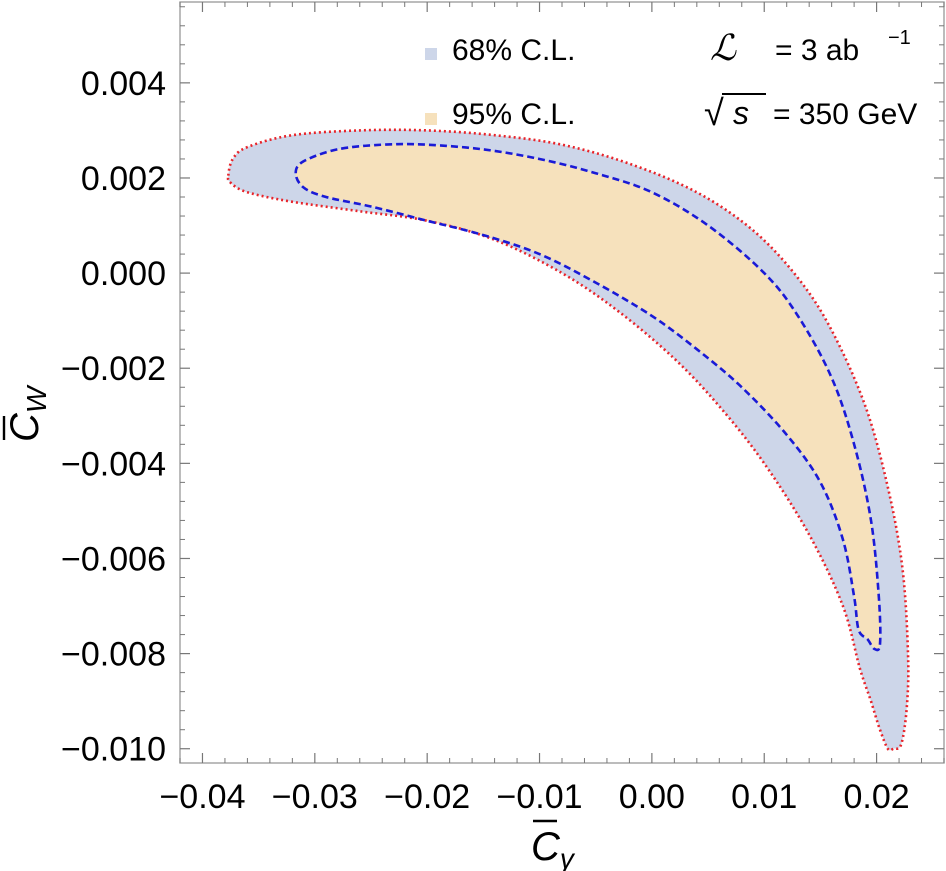 The image size is (946, 871). I want to click on x-axis-title: Cγ, so click(553, 845).